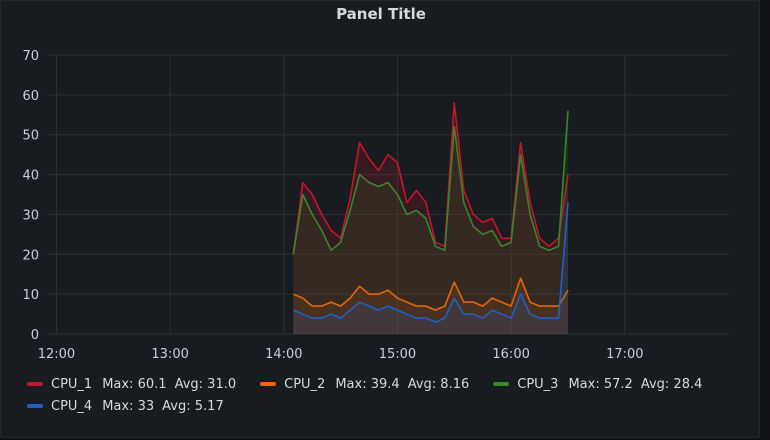 This screenshot has width=770, height=440. I want to click on y-tick-label: 40, so click(30, 176).